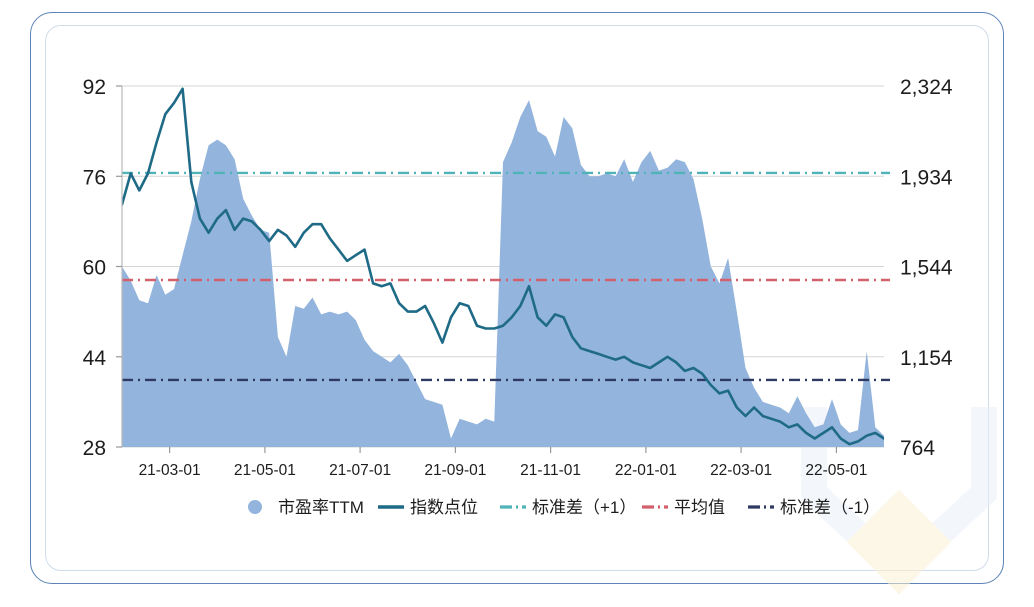  What do you see at coordinates (926, 87) in the screenshot?
I see `right-axis-tick-label: 2,324` at bounding box center [926, 87].